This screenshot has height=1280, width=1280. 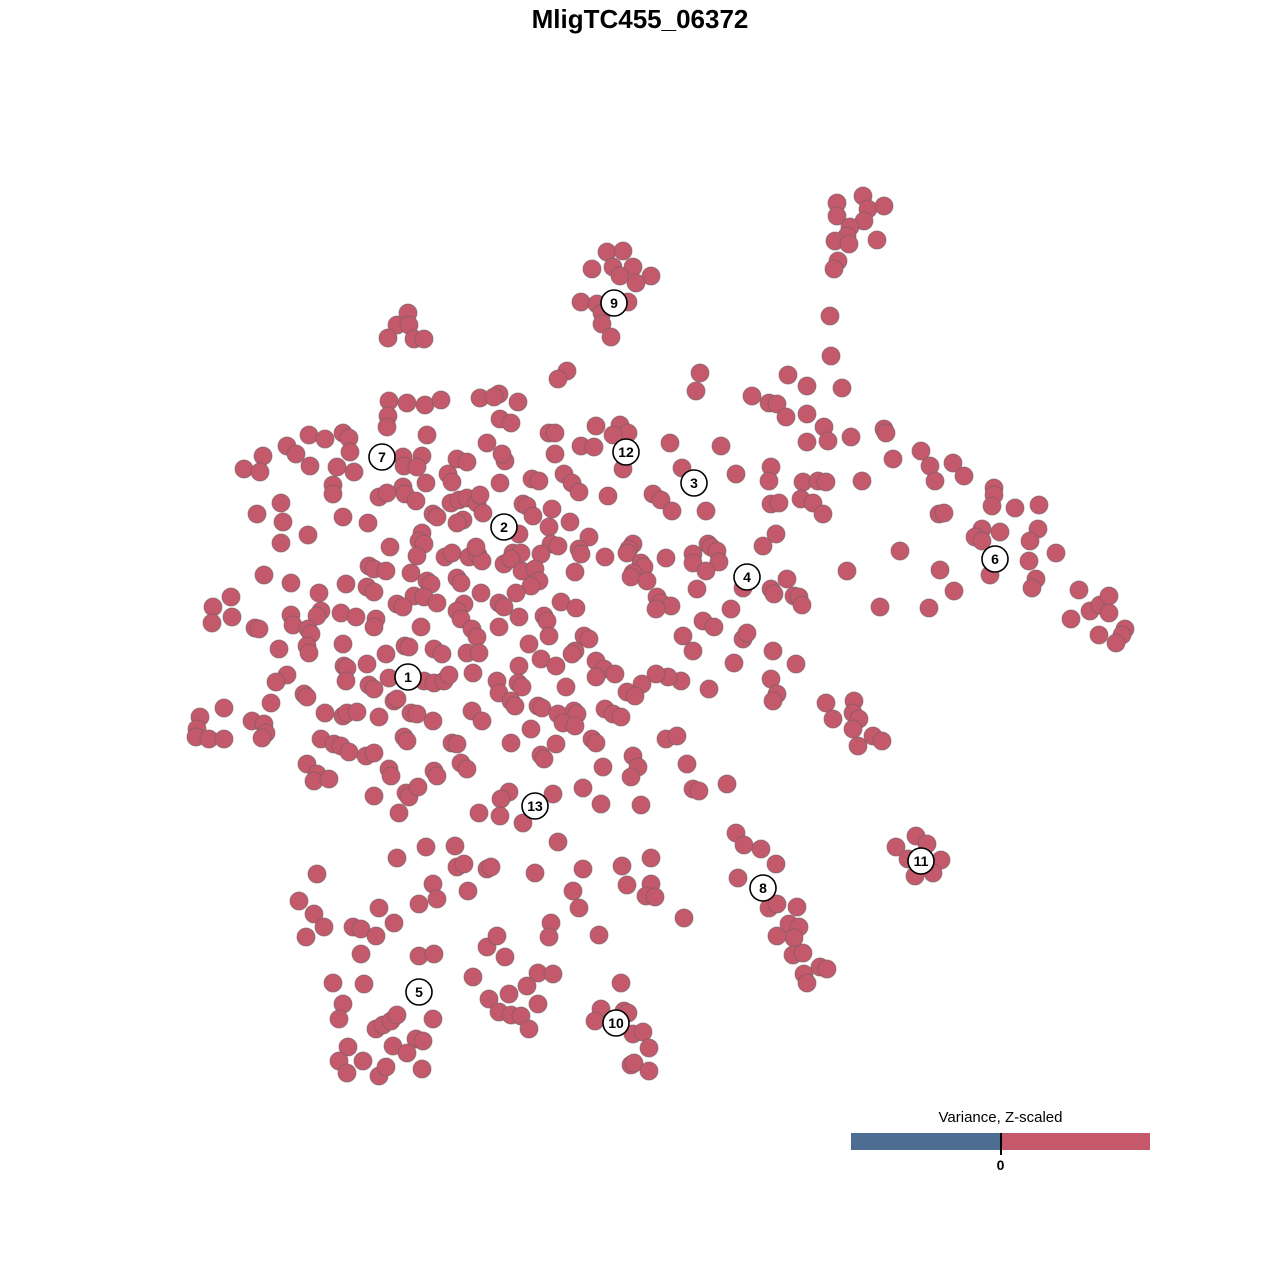 I want to click on cluster-label-10: 10, so click(x=616, y=1023).